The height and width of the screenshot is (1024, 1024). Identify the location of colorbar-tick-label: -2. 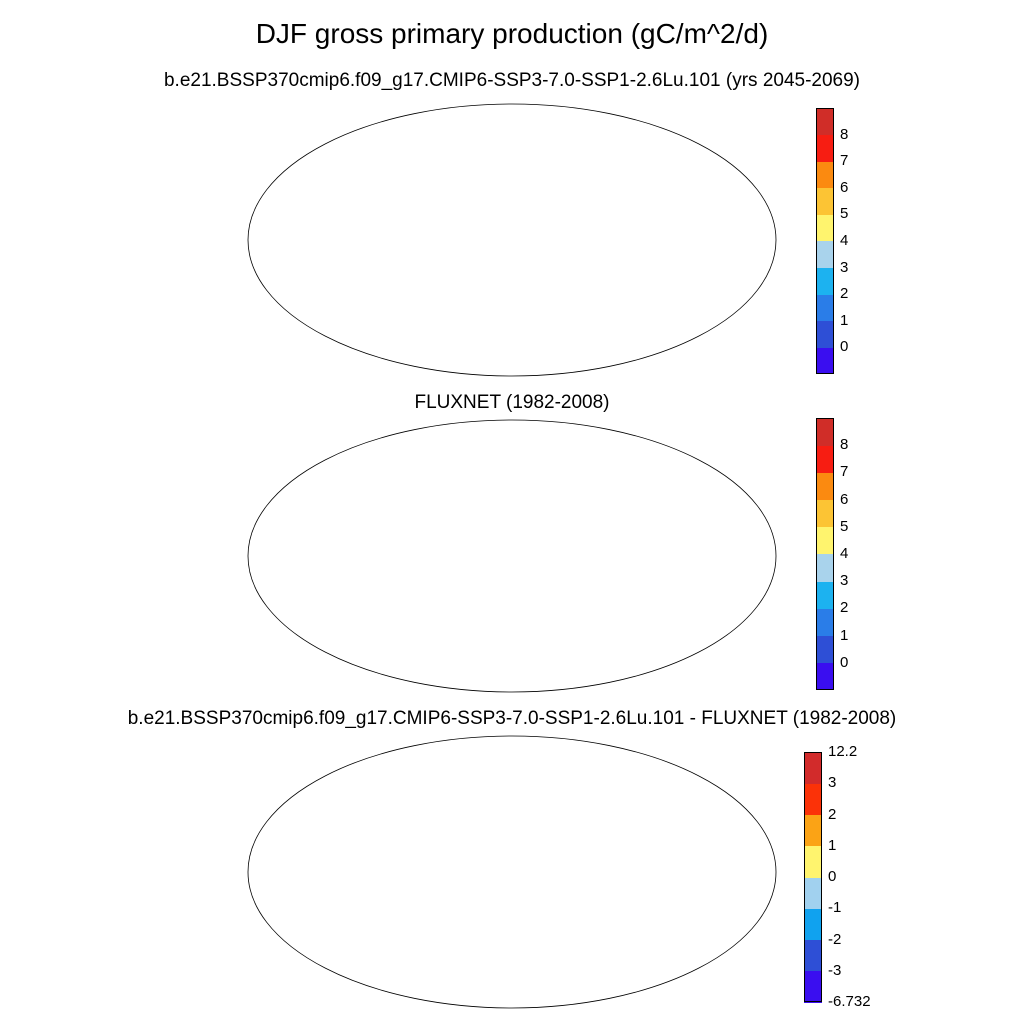
(835, 939).